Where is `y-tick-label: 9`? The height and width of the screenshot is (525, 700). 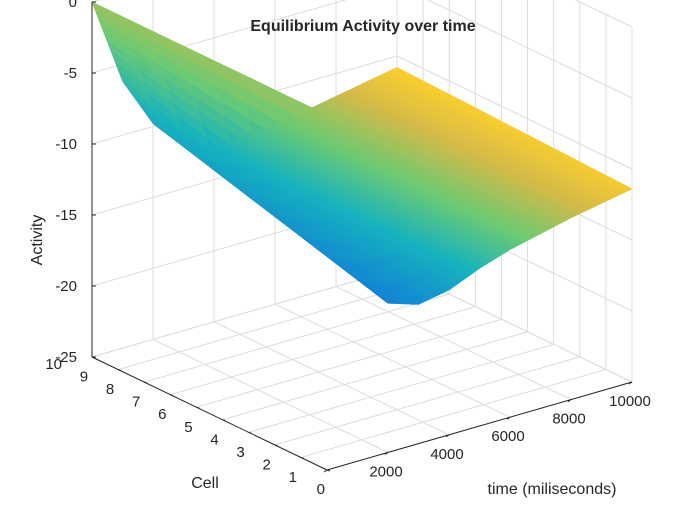
y-tick-label: 9 is located at coordinates (84, 377).